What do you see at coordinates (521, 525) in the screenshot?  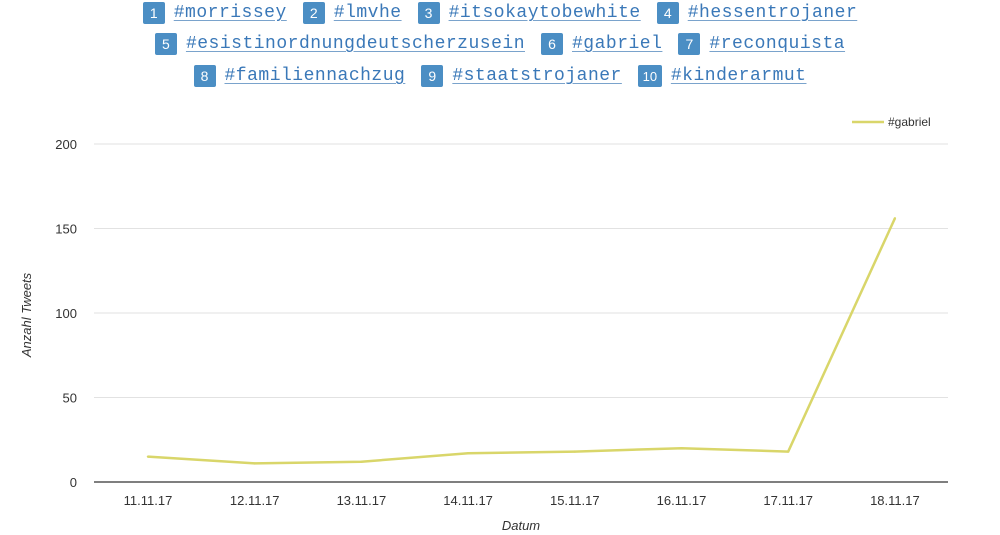 I see `x-axis-title: Datum` at bounding box center [521, 525].